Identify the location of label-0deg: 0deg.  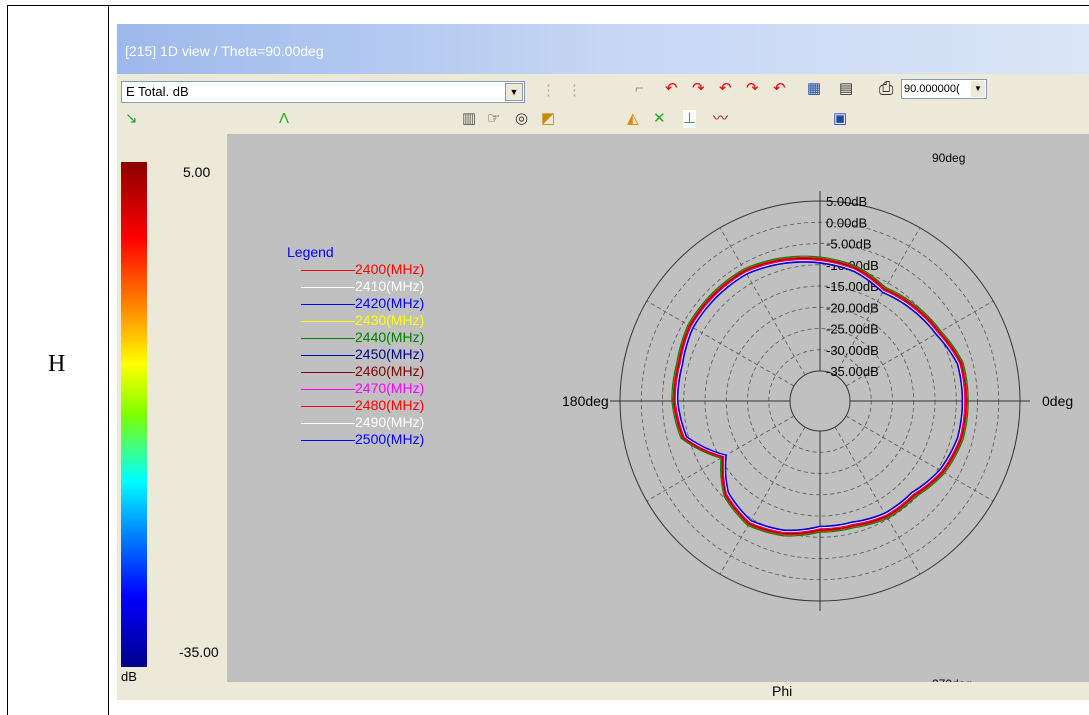
(1057, 401).